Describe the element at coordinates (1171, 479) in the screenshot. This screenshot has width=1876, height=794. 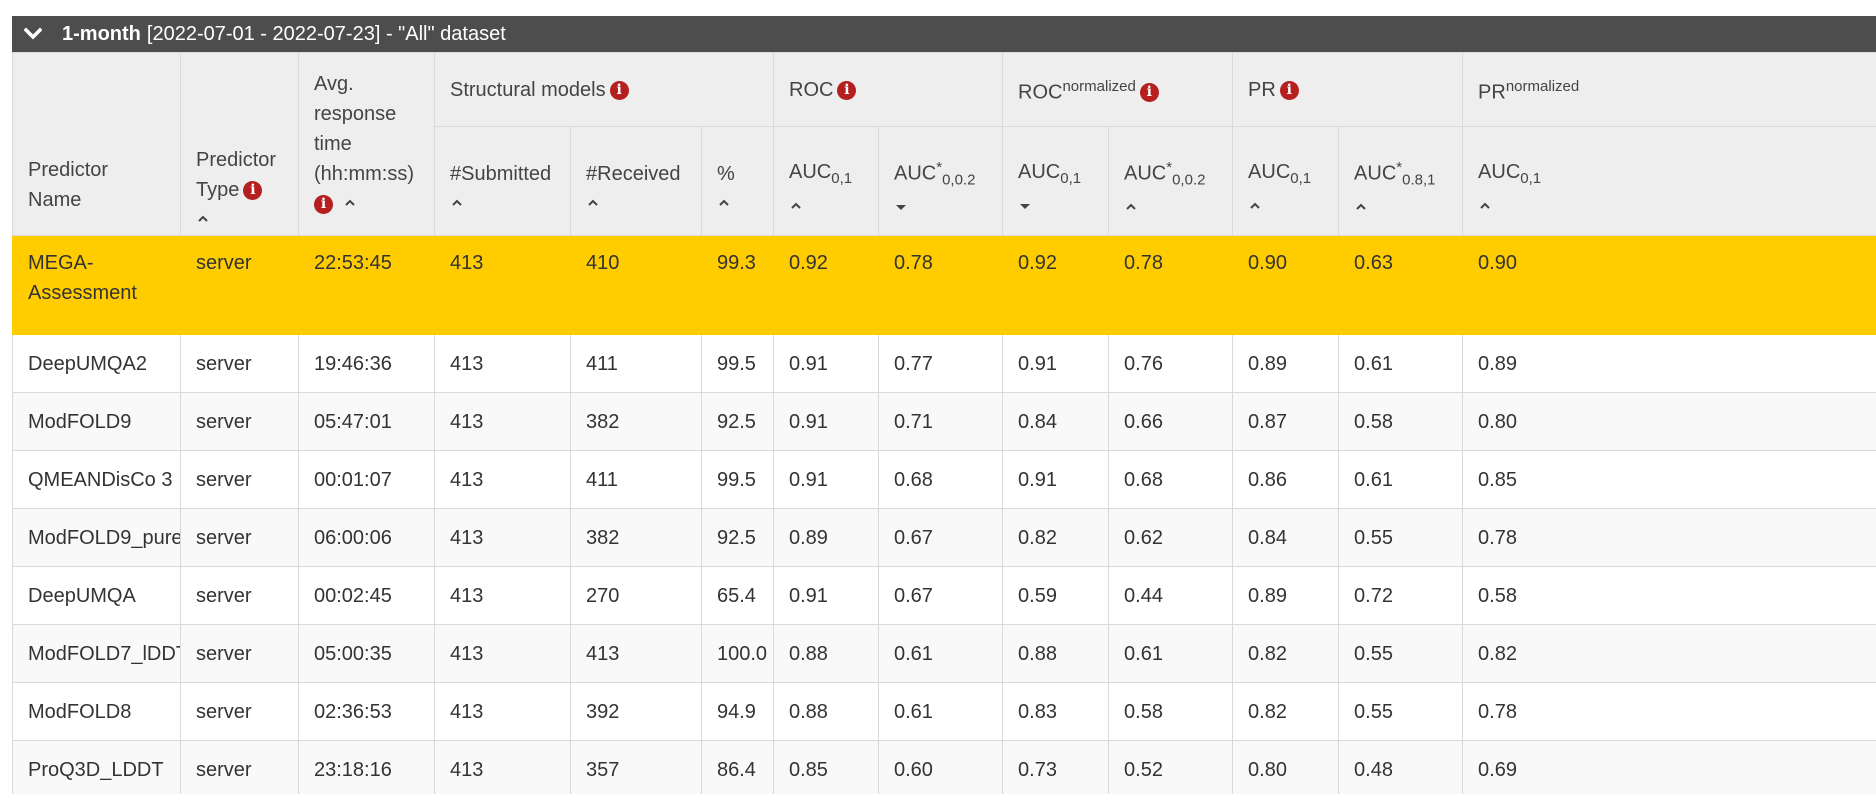
I see `cell-rocn-auc-star: 0.68` at that location.